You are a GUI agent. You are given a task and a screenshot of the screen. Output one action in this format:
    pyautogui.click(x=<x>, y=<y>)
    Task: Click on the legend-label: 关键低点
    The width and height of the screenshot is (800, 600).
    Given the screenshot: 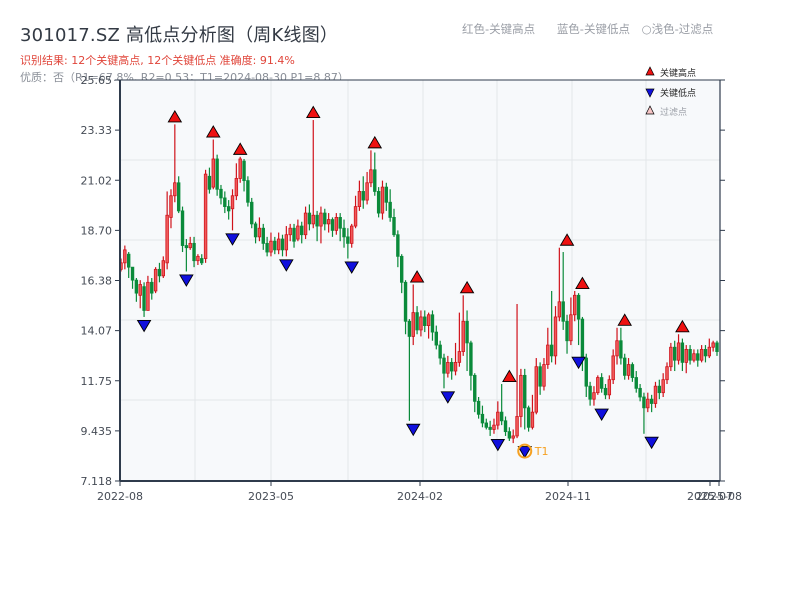 What is the action you would take?
    pyautogui.click(x=678, y=93)
    